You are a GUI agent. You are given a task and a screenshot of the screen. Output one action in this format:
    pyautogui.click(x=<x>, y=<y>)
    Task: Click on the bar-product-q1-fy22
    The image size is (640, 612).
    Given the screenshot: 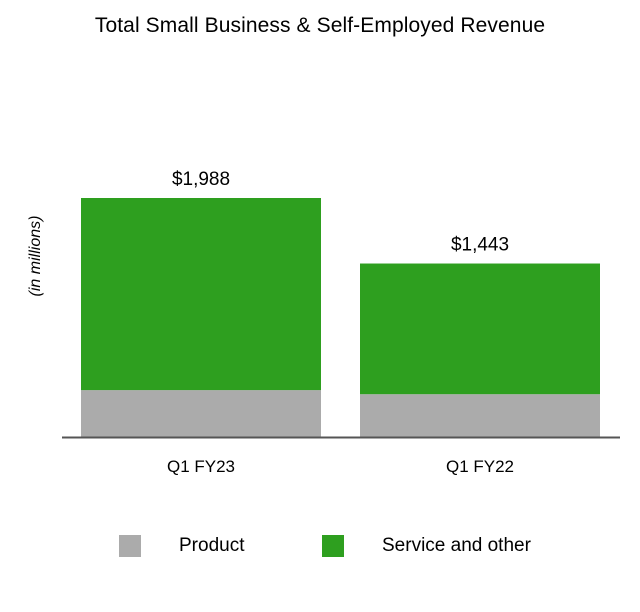 What is the action you would take?
    pyautogui.click(x=480, y=415)
    